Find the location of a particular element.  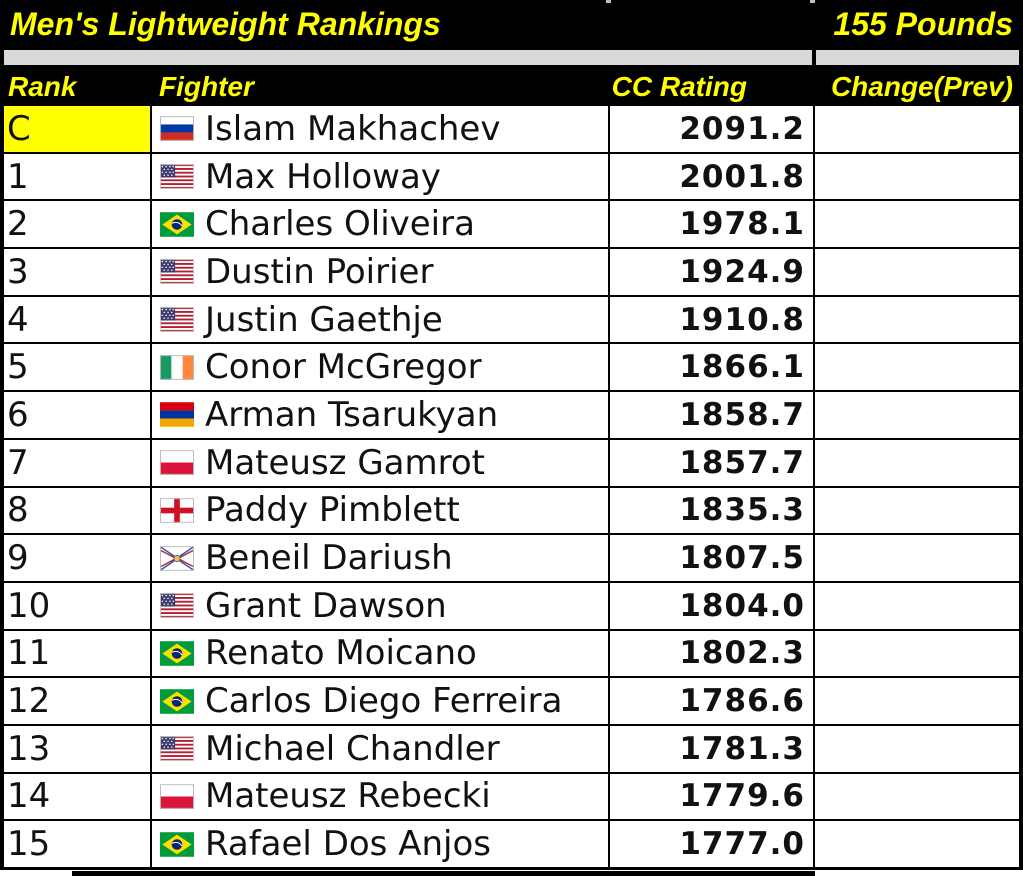

rank-cell: 13 is located at coordinates (76, 748).